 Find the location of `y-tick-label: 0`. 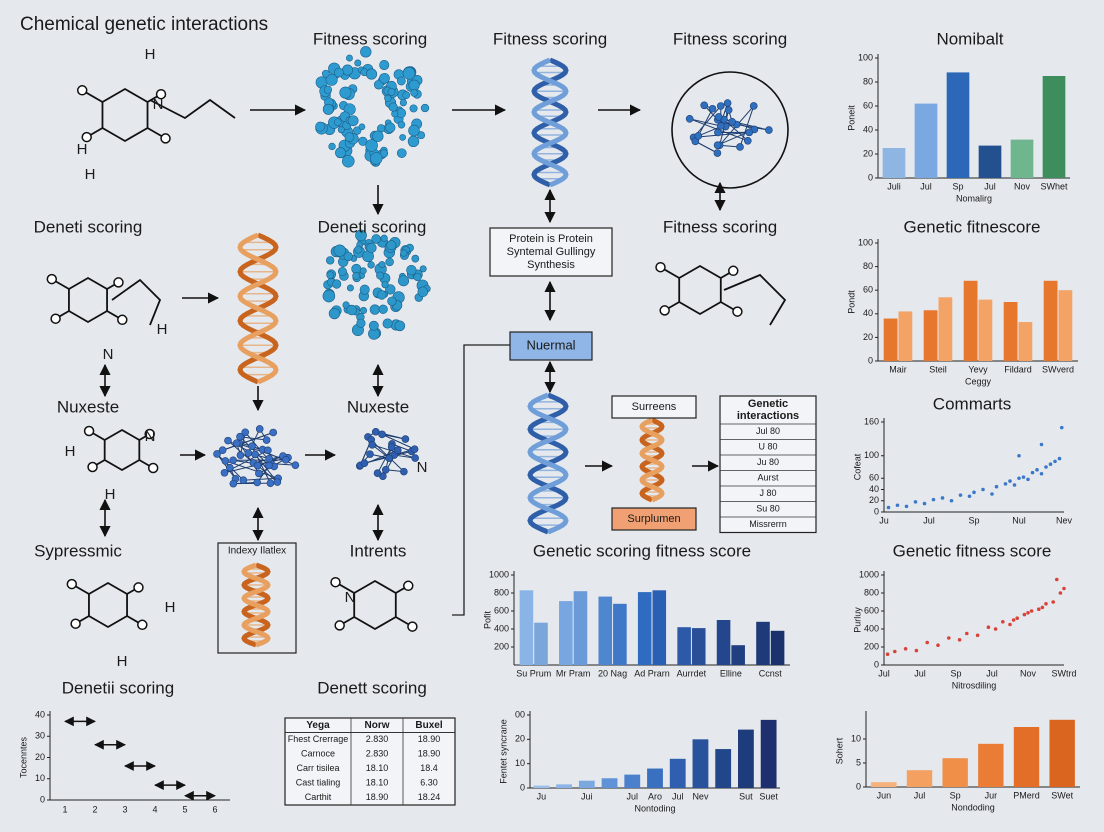

y-tick-label: 0 is located at coordinates (870, 360).